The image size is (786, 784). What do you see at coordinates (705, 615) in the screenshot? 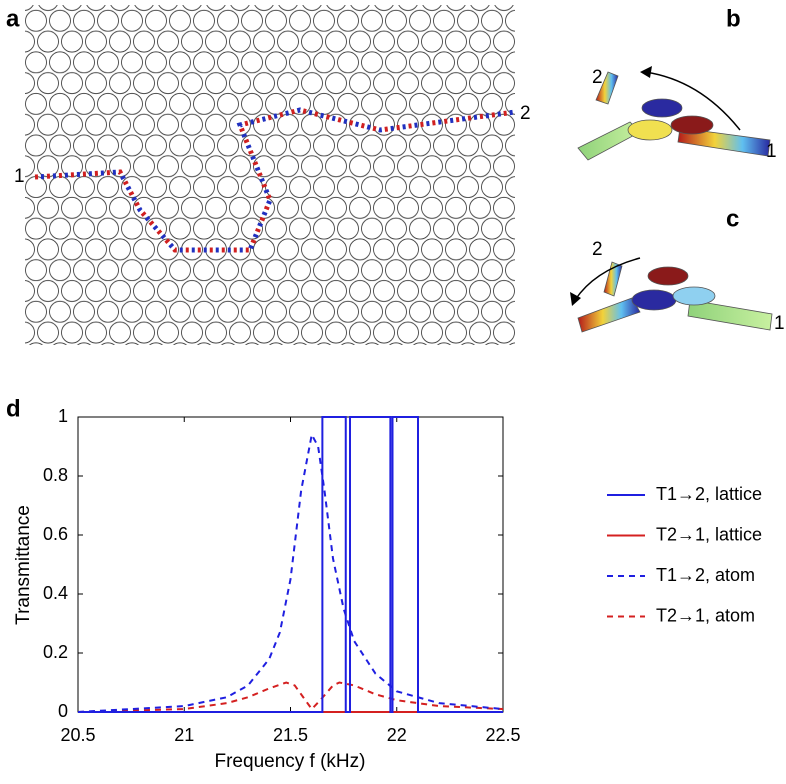
I see `legend-label: T2→1, atom` at bounding box center [705, 615].